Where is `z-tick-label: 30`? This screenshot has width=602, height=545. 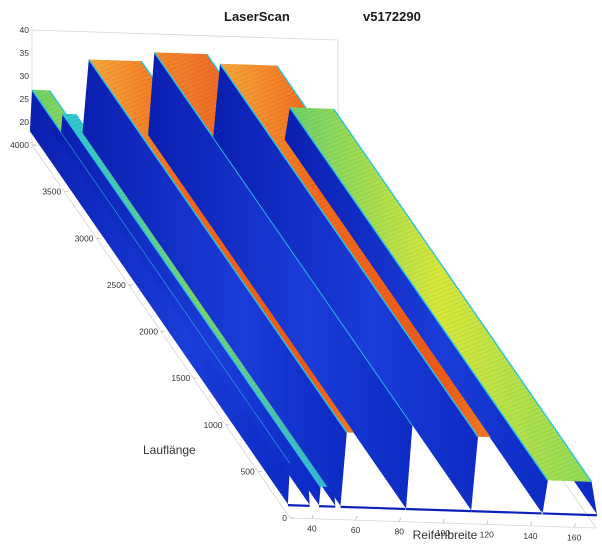
z-tick-label: 30 is located at coordinates (25, 76).